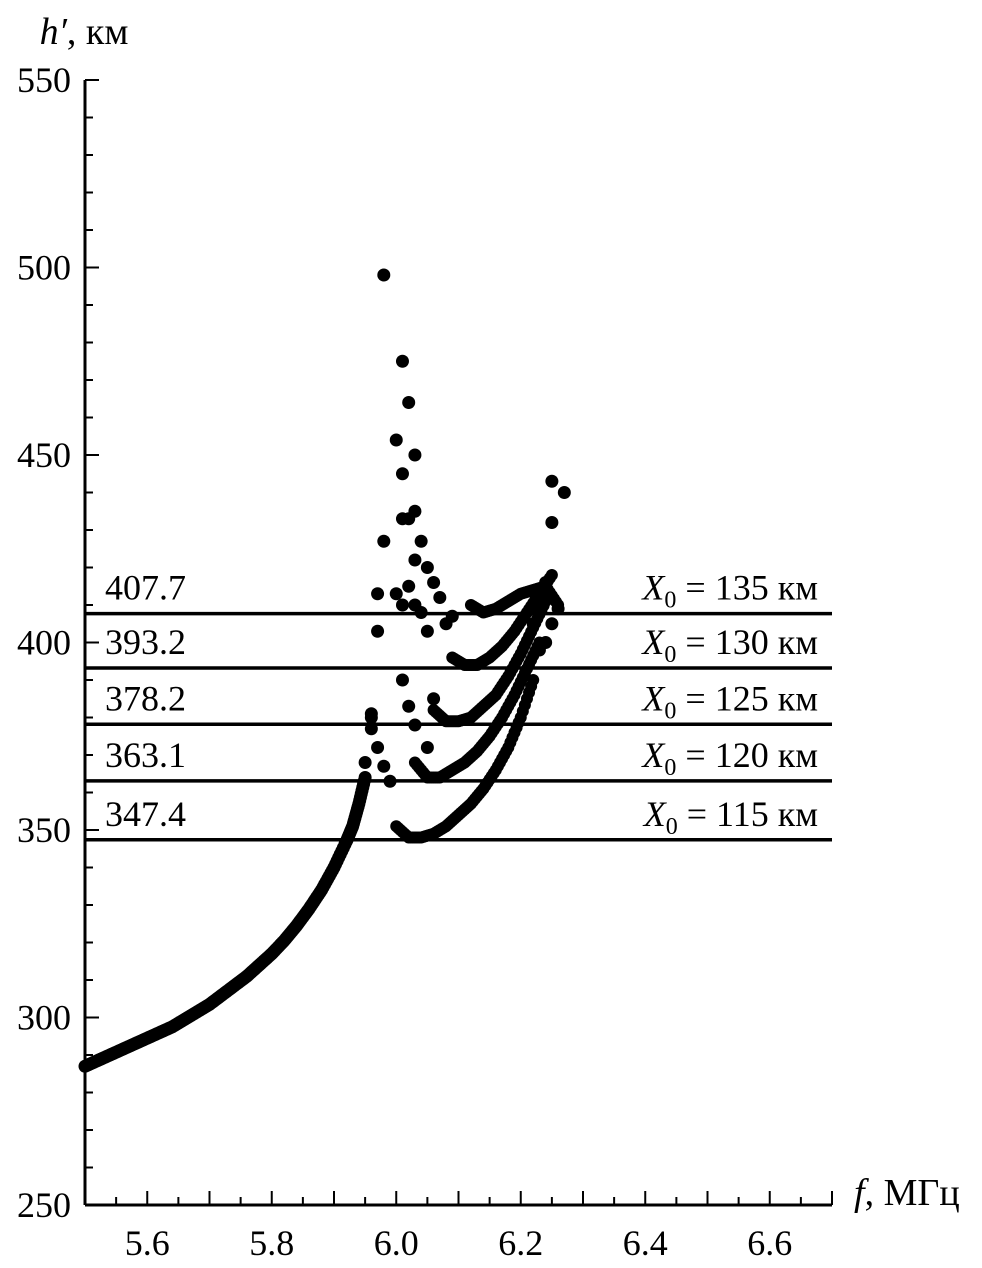 The image size is (982, 1268). Describe the element at coordinates (44, 455) in the screenshot. I see `y-tick-label: 450` at that location.